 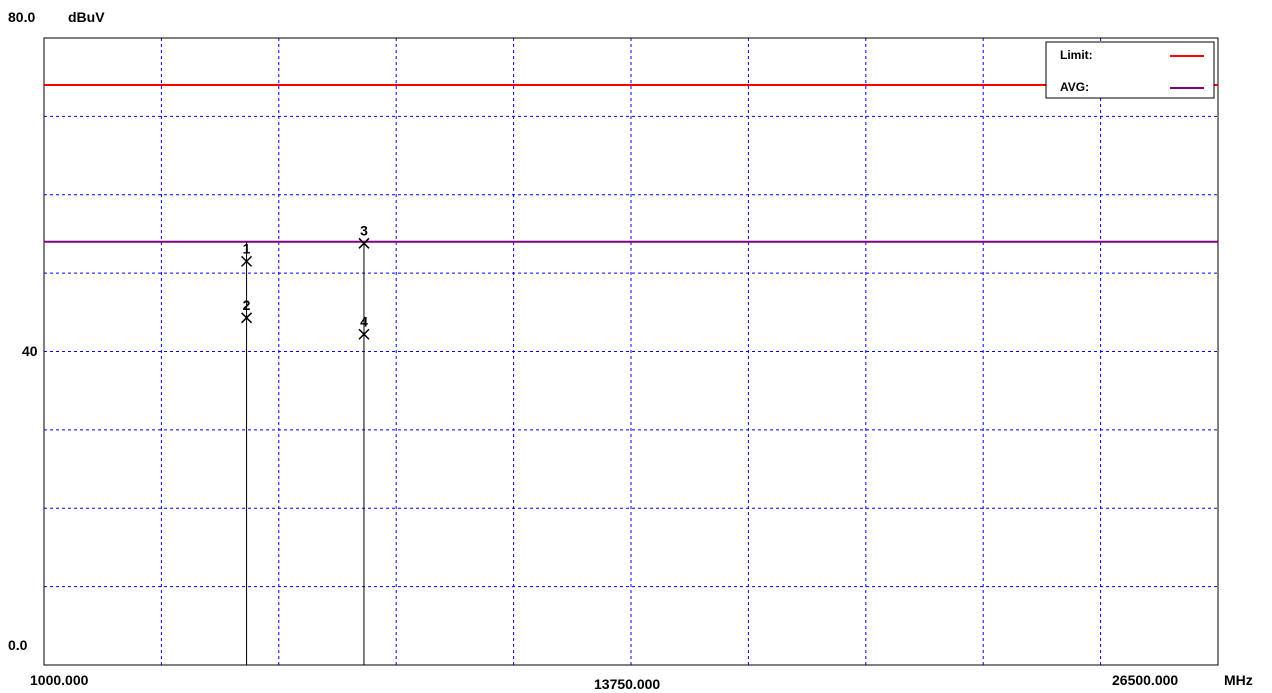 What do you see at coordinates (18, 645) in the screenshot?
I see `y-bottom-label: 0.0` at bounding box center [18, 645].